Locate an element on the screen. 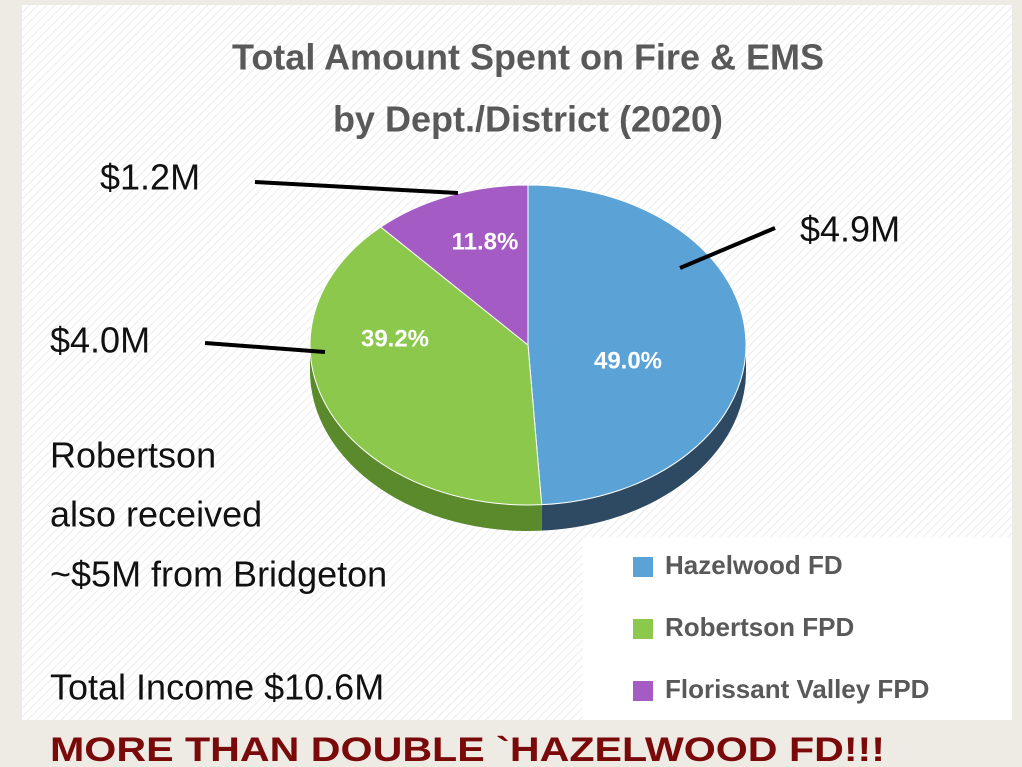 This screenshot has height=767, width=1022. data-label: 49.0% is located at coordinates (628, 360).